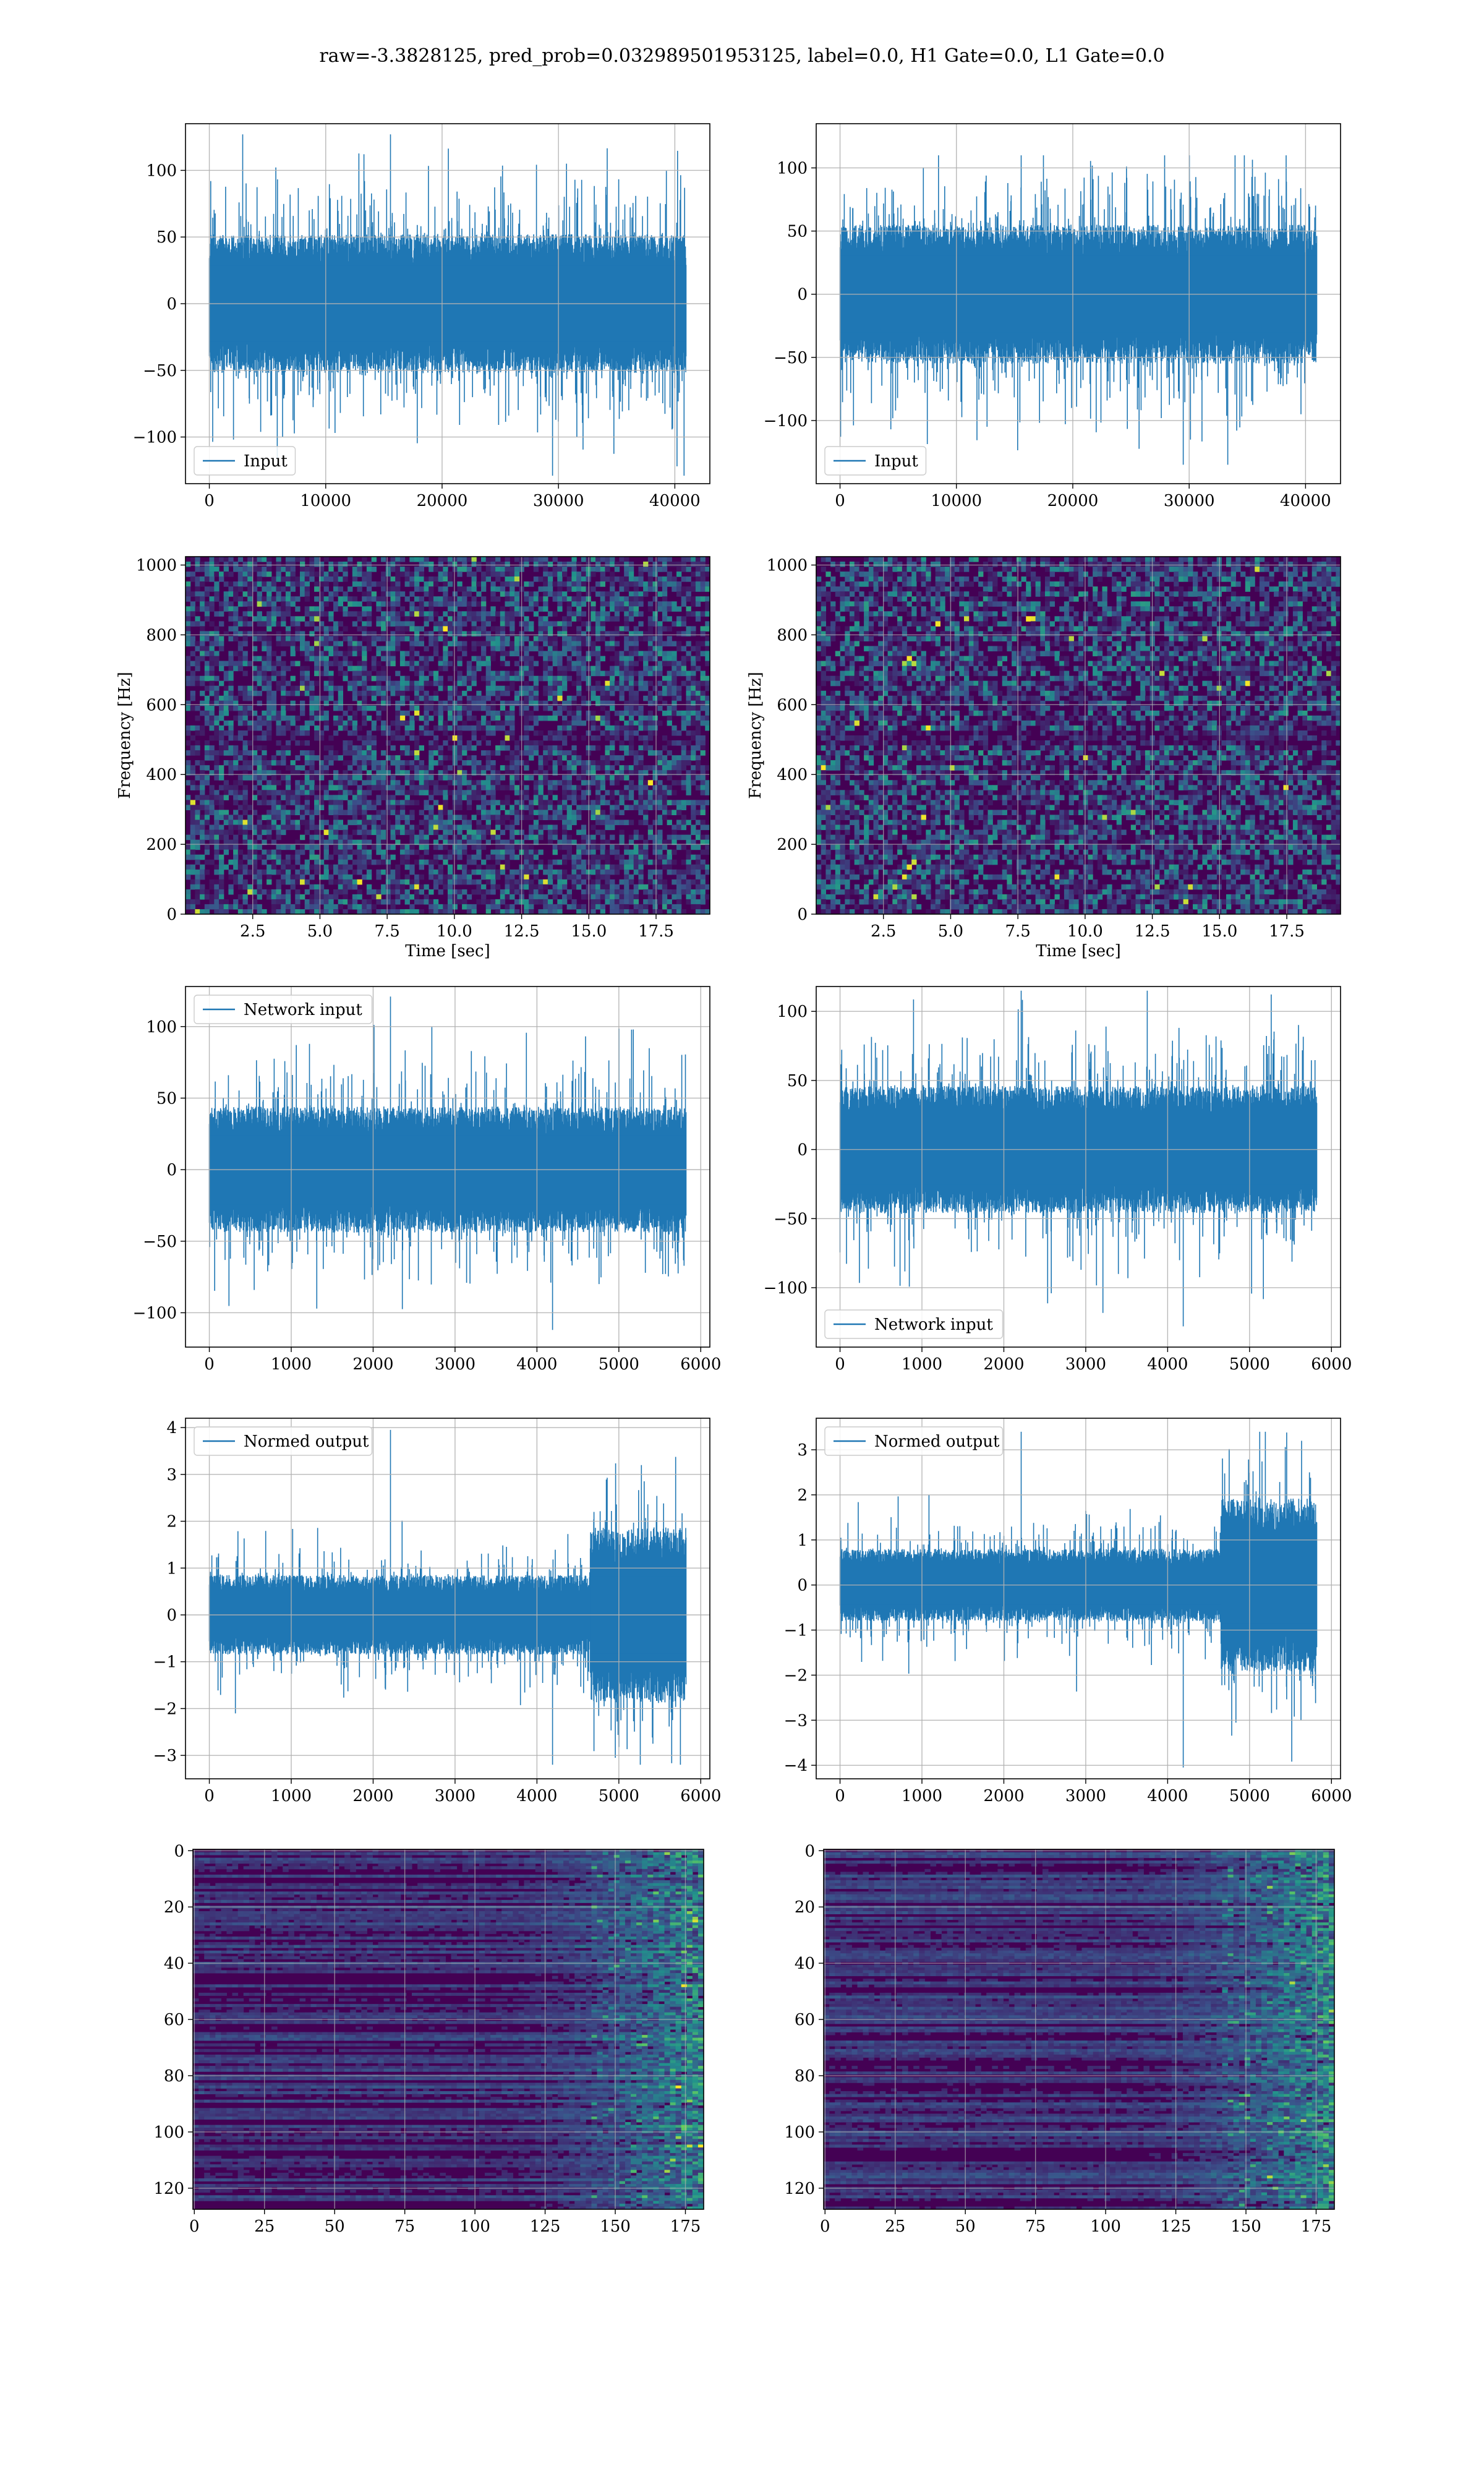 The height and width of the screenshot is (2474, 1484). What do you see at coordinates (1085, 931) in the screenshot?
I see `xtick-label: 10.0` at bounding box center [1085, 931].